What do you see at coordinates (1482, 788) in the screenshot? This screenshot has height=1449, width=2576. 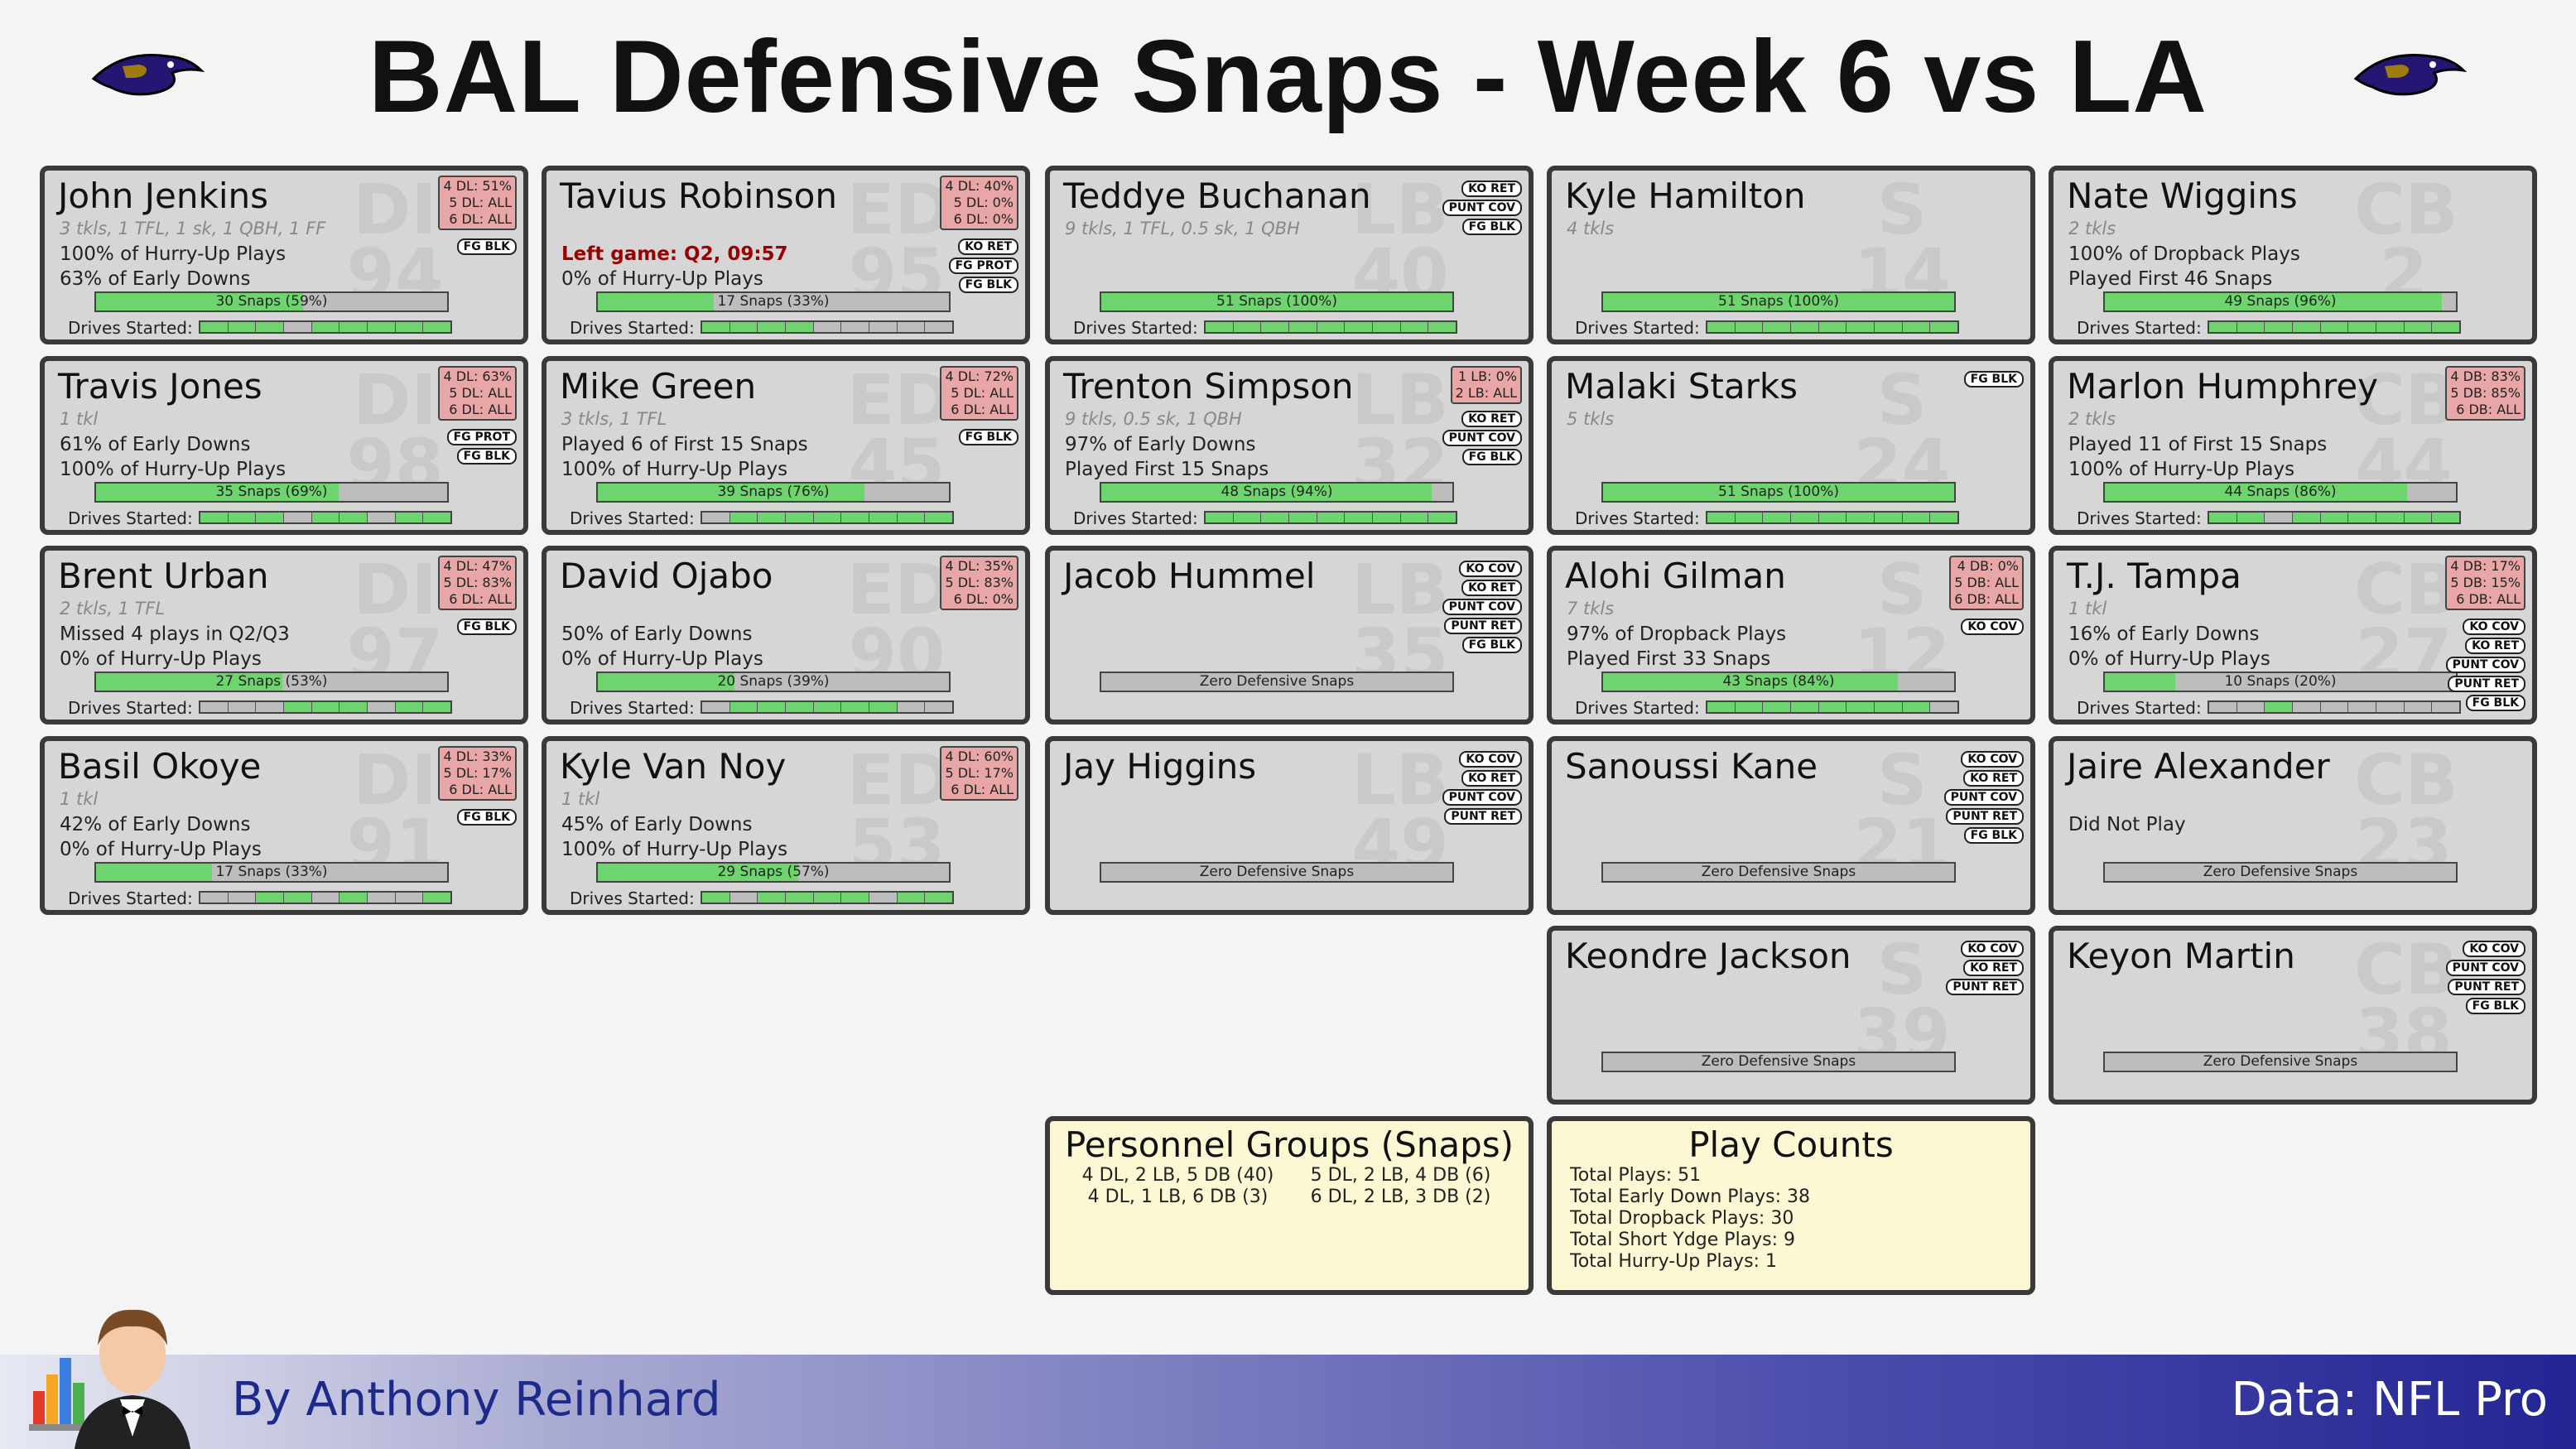 I see `special-teams-tags: KO COV KO RET PUNT COV PUNT RET` at bounding box center [1482, 788].